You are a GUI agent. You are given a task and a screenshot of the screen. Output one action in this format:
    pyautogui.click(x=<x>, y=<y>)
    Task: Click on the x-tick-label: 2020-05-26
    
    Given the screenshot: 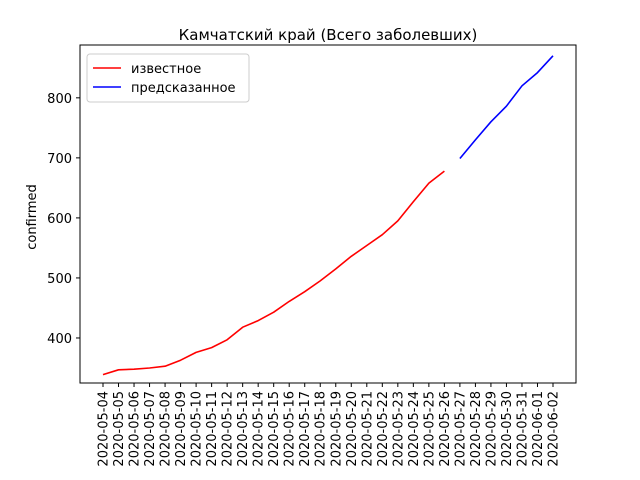 What is the action you would take?
    pyautogui.click(x=445, y=429)
    